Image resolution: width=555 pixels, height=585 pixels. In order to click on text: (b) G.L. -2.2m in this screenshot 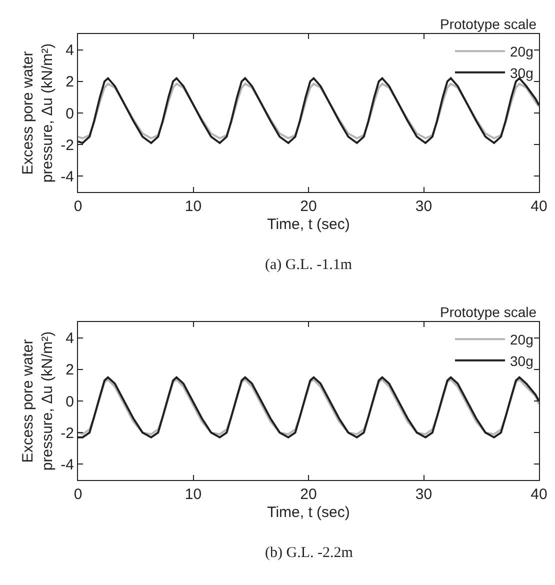, I will do `click(309, 553)`.